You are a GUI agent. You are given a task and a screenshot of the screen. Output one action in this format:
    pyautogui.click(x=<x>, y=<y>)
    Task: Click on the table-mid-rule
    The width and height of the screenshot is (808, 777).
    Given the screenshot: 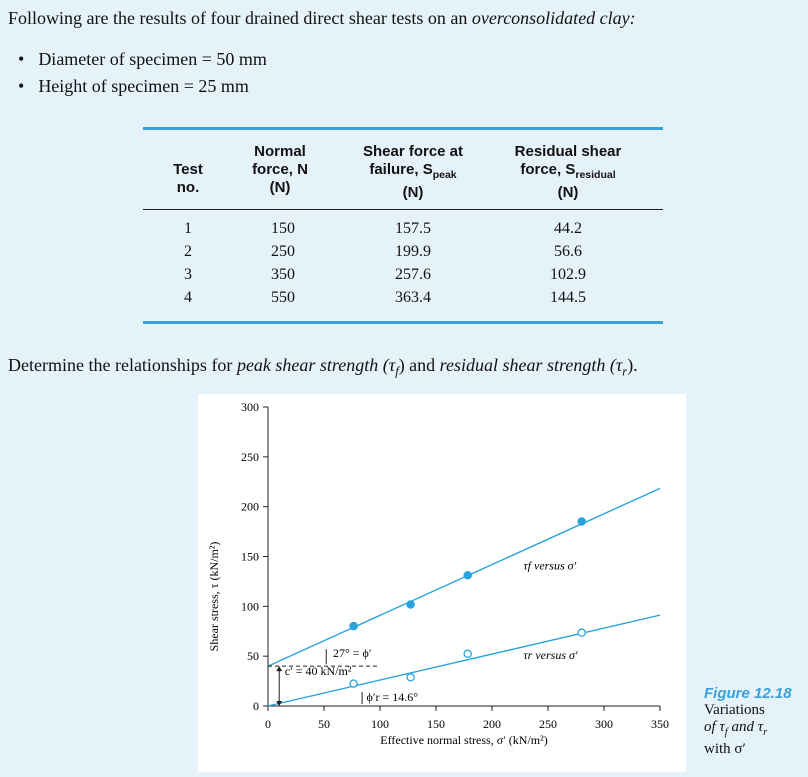 What is the action you would take?
    pyautogui.click(x=403, y=209)
    